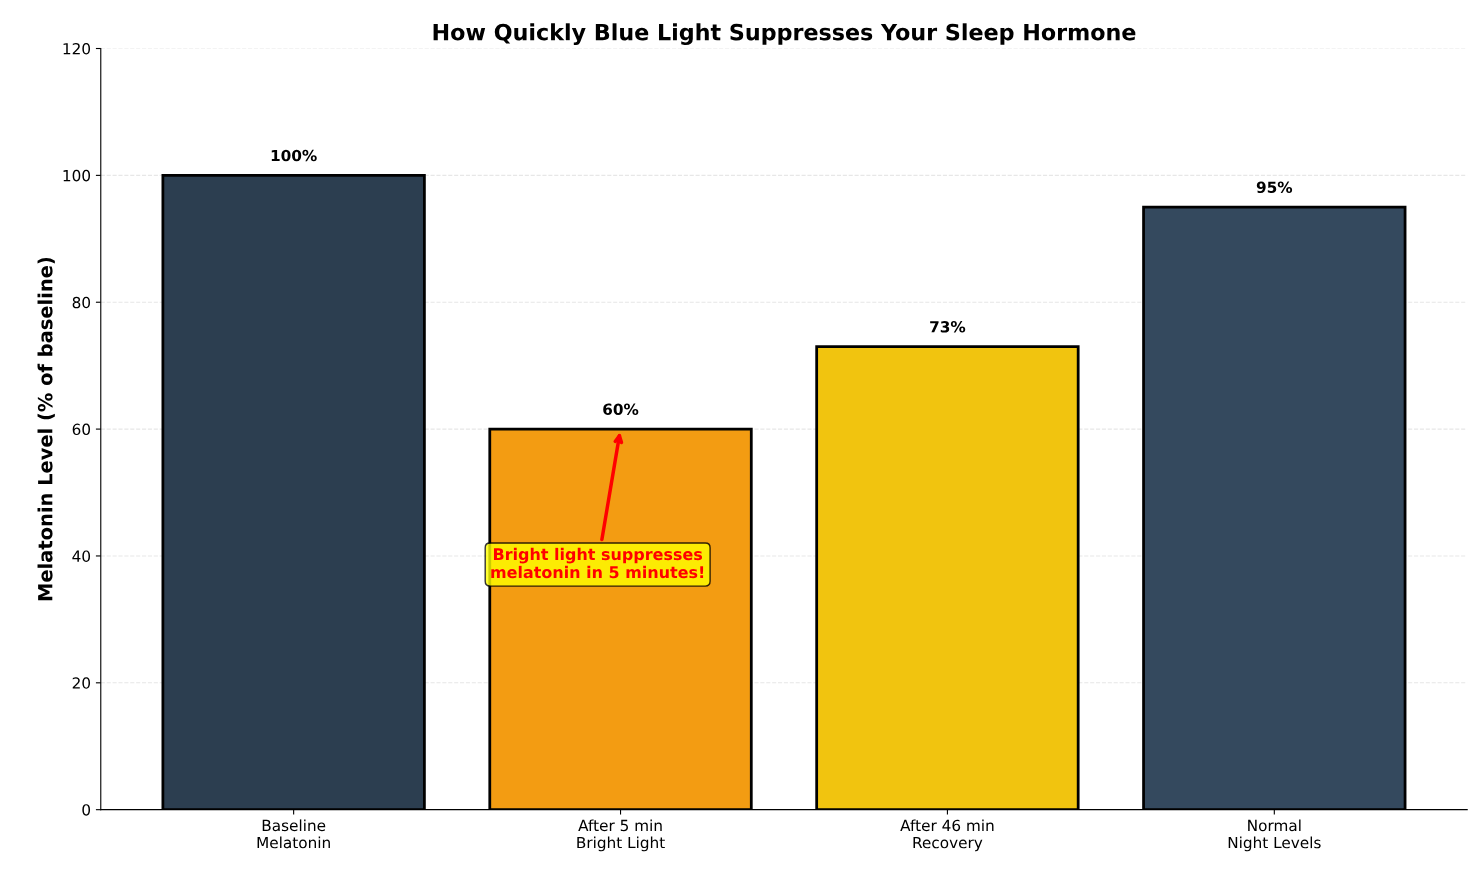 Image resolution: width=1482 pixels, height=882 pixels. Describe the element at coordinates (621, 835) in the screenshot. I see `x-tick-label: After 5 min Bright Light` at that location.